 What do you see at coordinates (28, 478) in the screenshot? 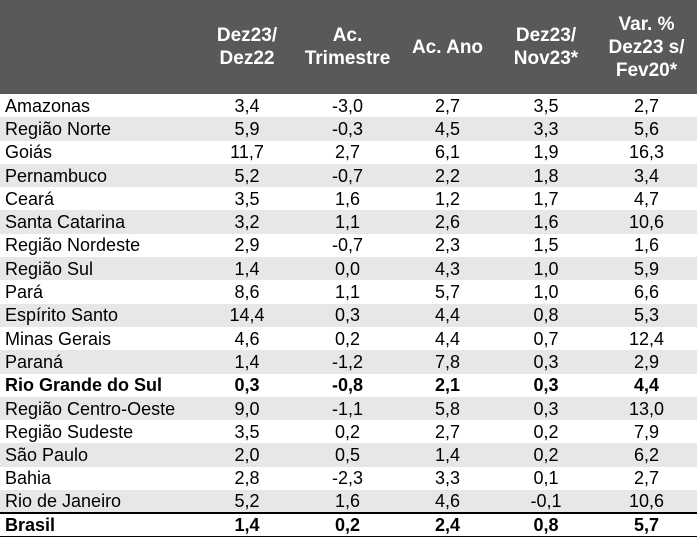
I see `region-name: Bahia` at bounding box center [28, 478].